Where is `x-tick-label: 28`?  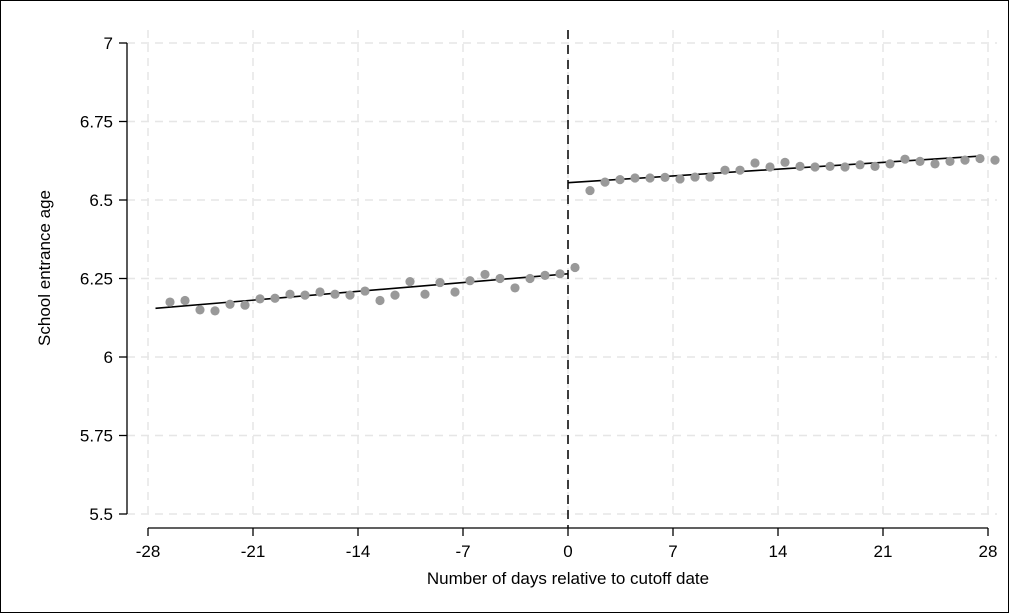 x-tick-label: 28 is located at coordinates (988, 551).